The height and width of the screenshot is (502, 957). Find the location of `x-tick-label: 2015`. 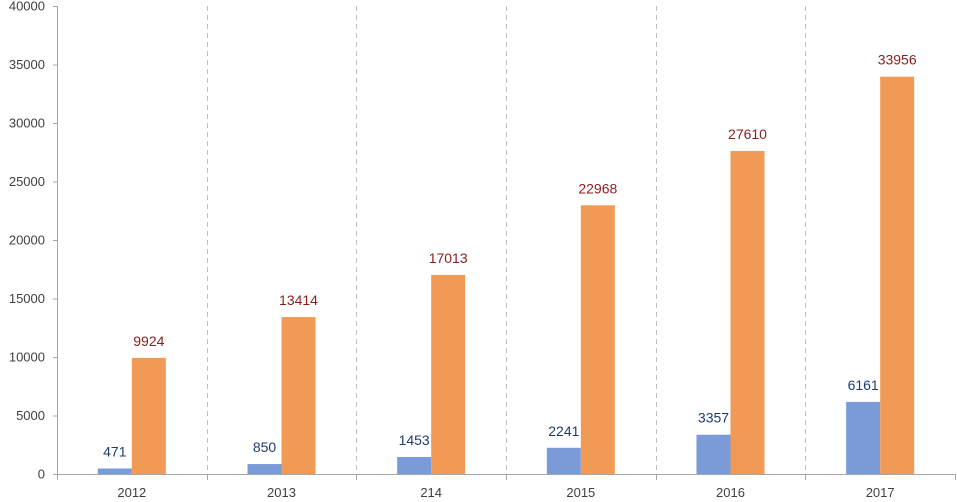

x-tick-label: 2015 is located at coordinates (580, 492).